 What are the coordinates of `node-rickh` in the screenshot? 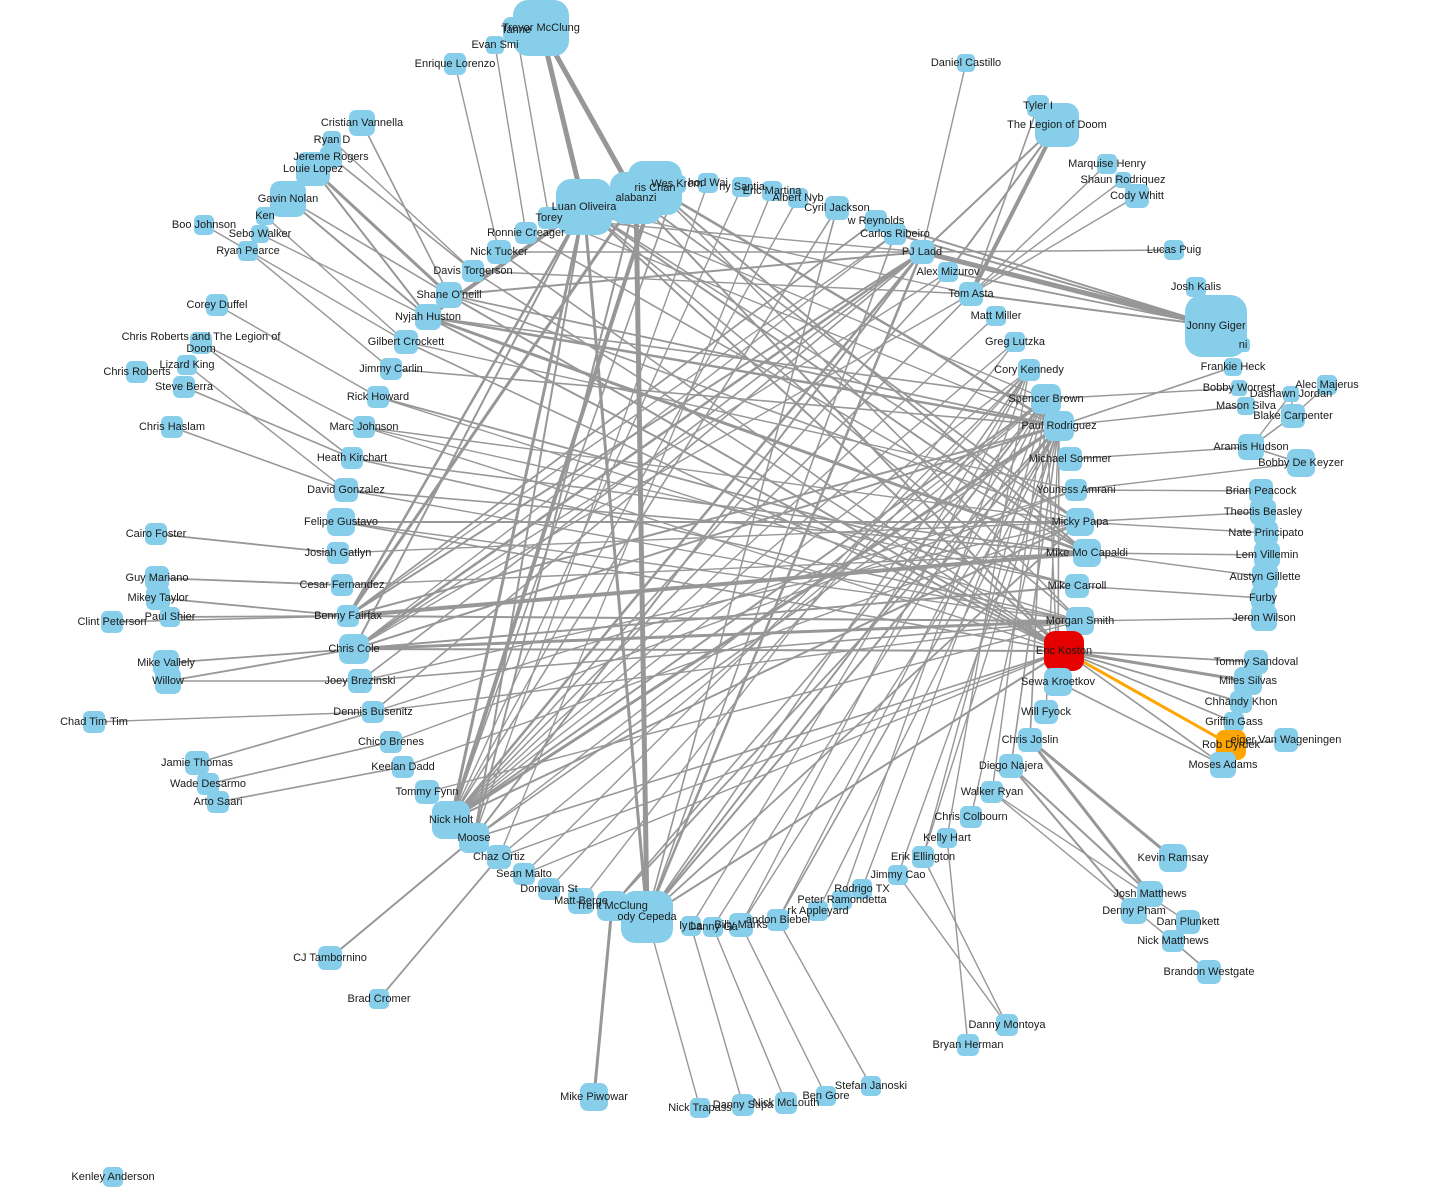 It's located at (378, 397).